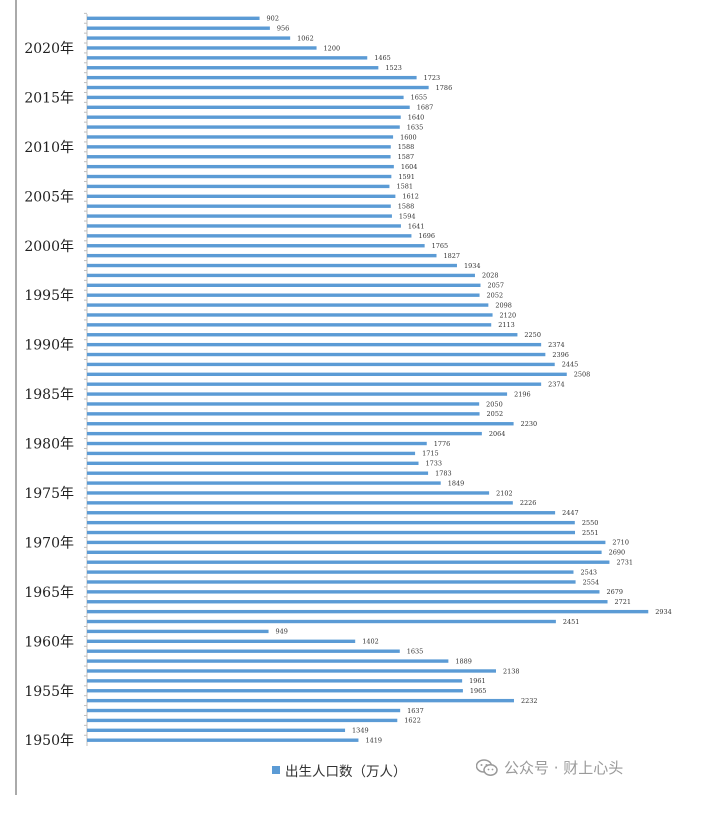 This screenshot has height=832, width=711. What do you see at coordinates (290, 315) in the screenshot?
I see `bar-1993` at bounding box center [290, 315].